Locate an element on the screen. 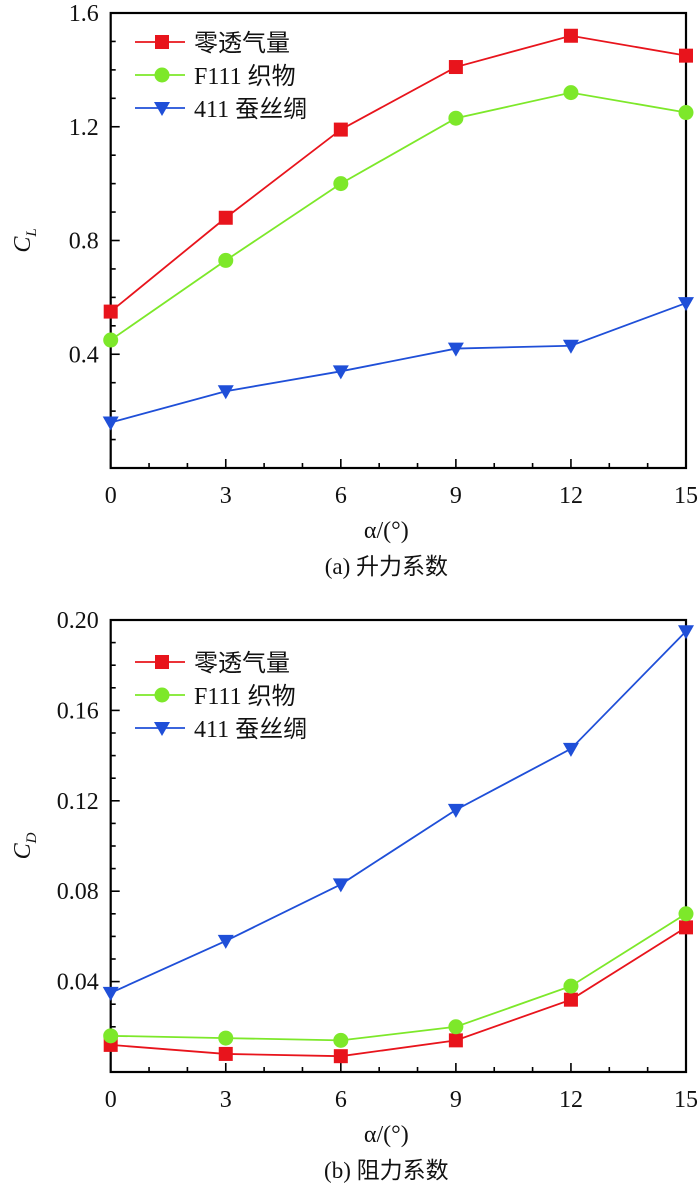 The image size is (700, 1183). y-axis-label: CD is located at coordinates (25, 845).